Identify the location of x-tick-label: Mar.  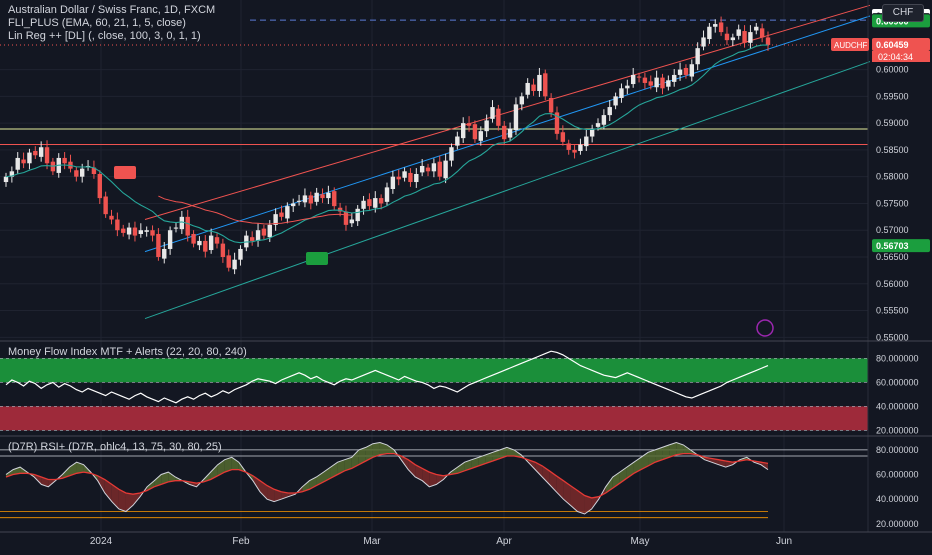
(372, 541).